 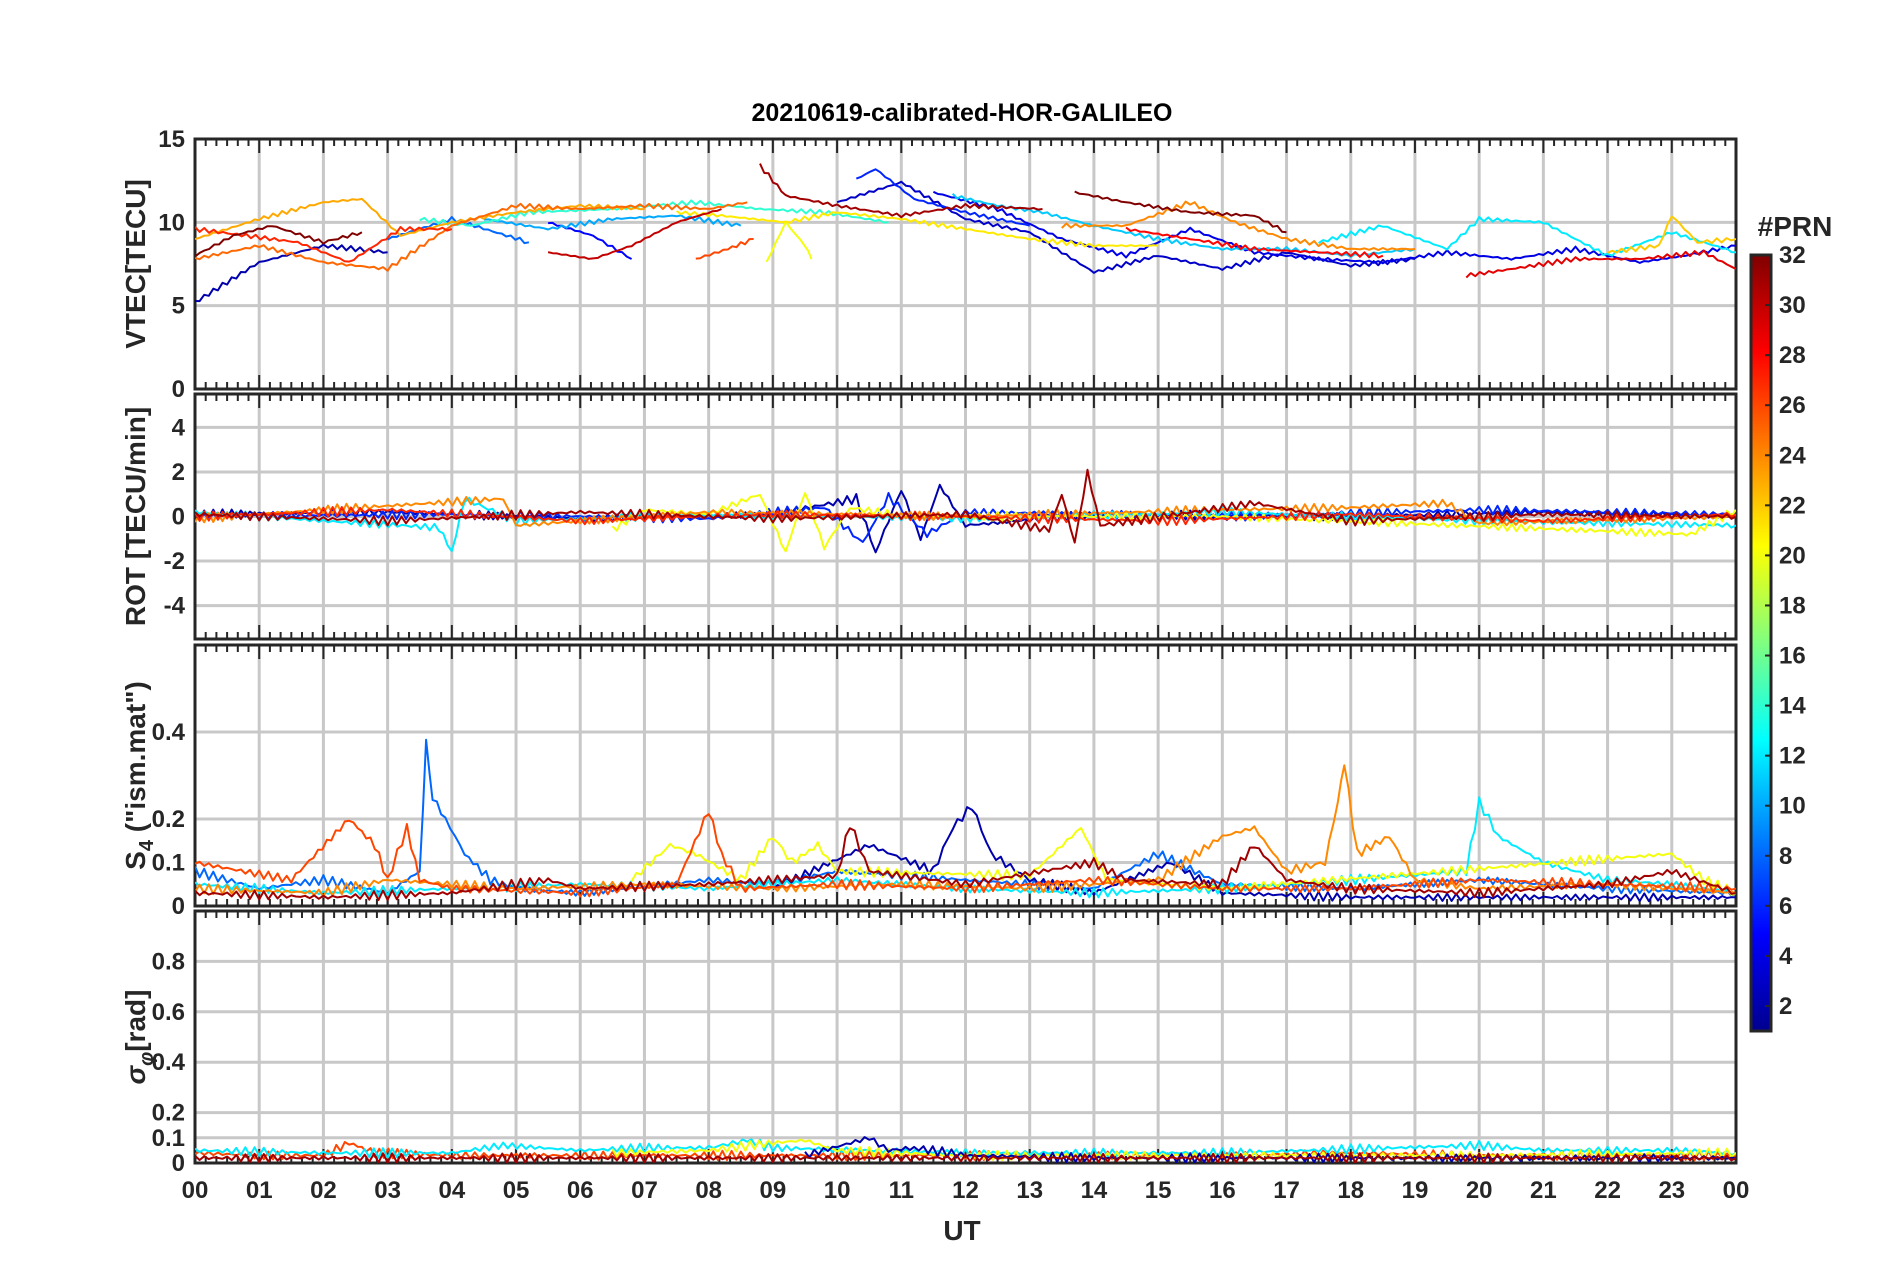 I want to click on colorbar-tick-label: 2, so click(x=1785, y=1006).